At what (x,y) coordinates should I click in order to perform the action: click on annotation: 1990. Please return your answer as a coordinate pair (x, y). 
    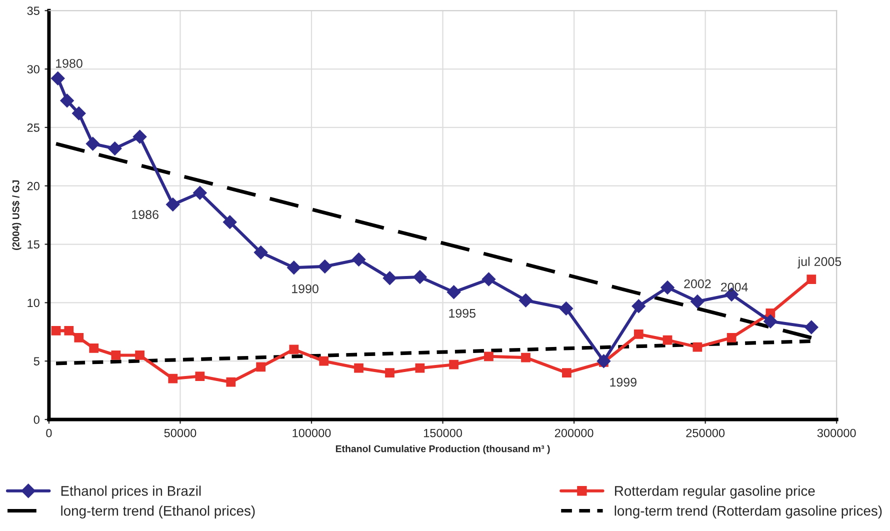
    Looking at the image, I should click on (305, 289).